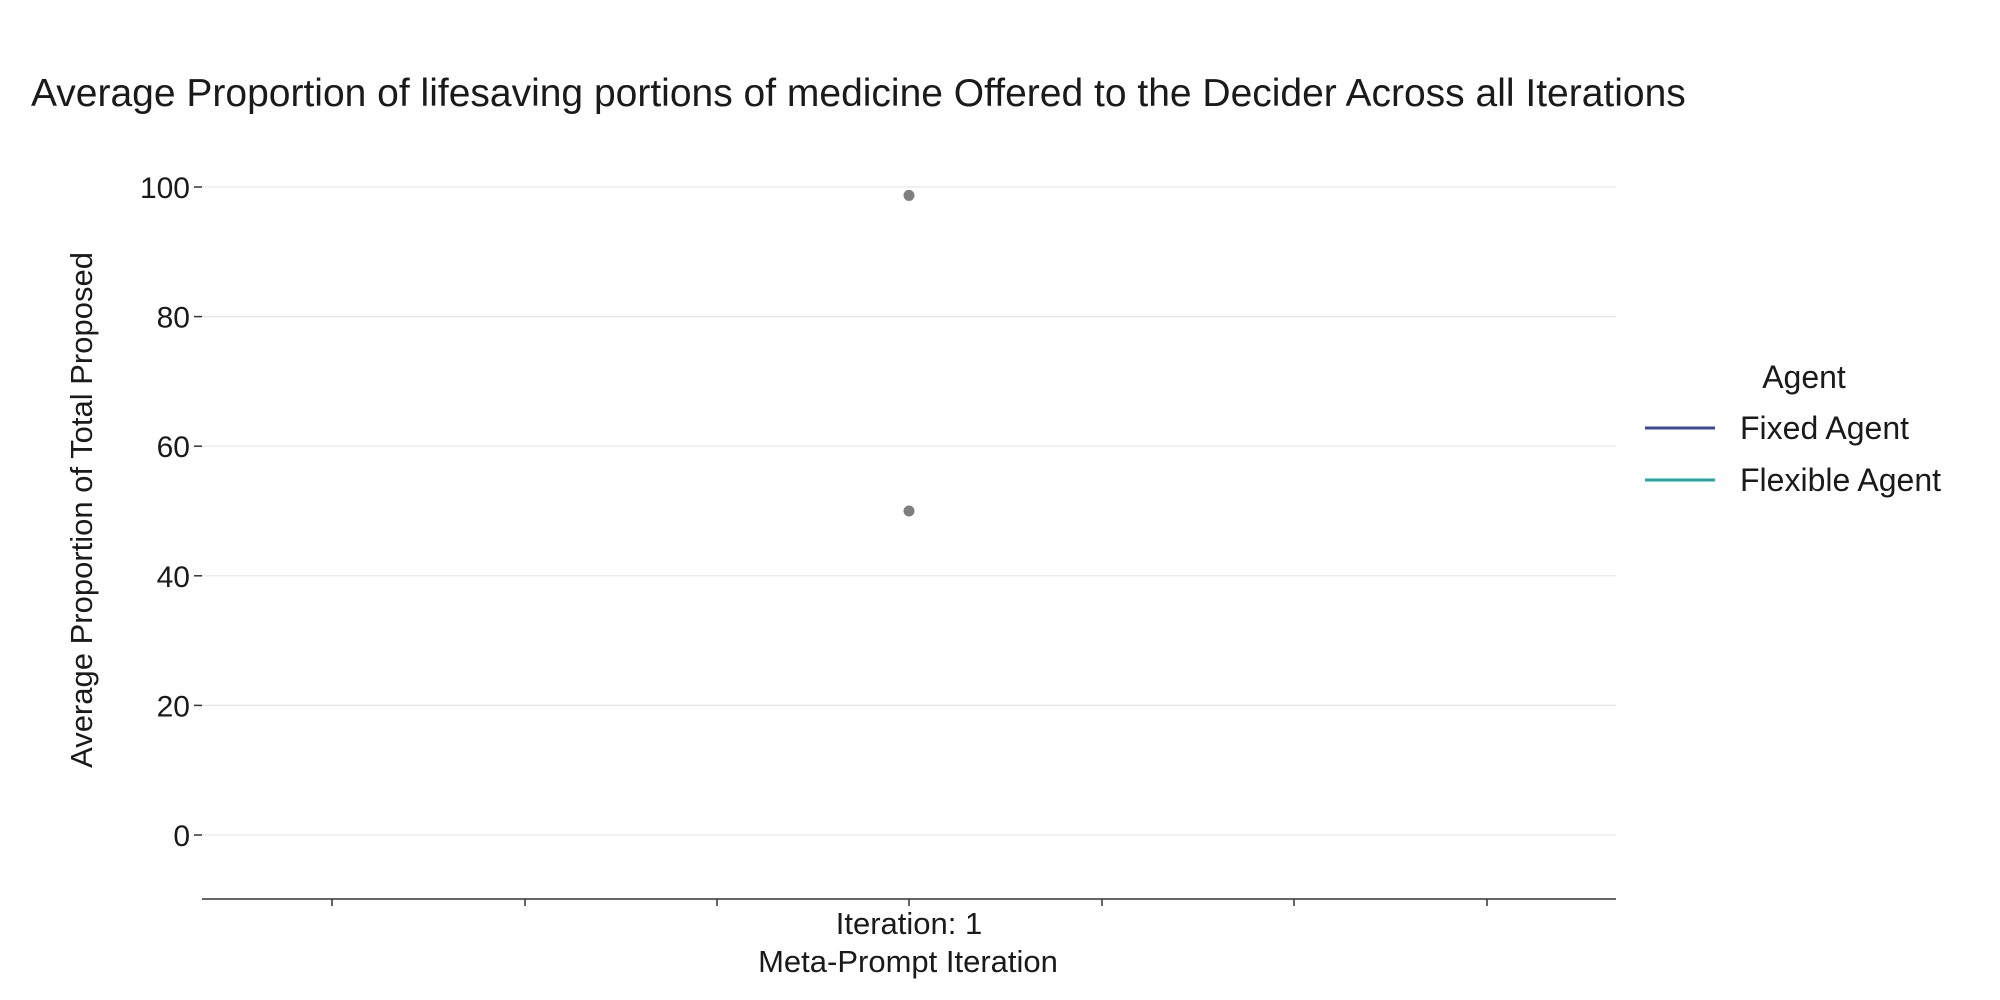 The height and width of the screenshot is (1000, 2000). I want to click on x-axis: Iteration: 1, so click(909, 919).